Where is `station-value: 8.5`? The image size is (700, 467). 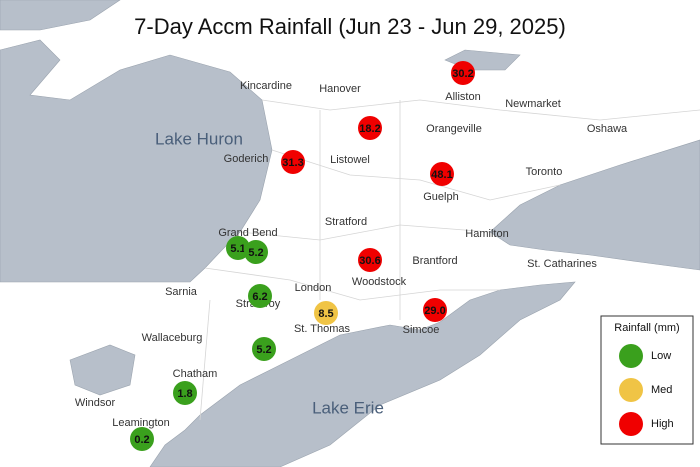 station-value: 8.5 is located at coordinates (325, 314).